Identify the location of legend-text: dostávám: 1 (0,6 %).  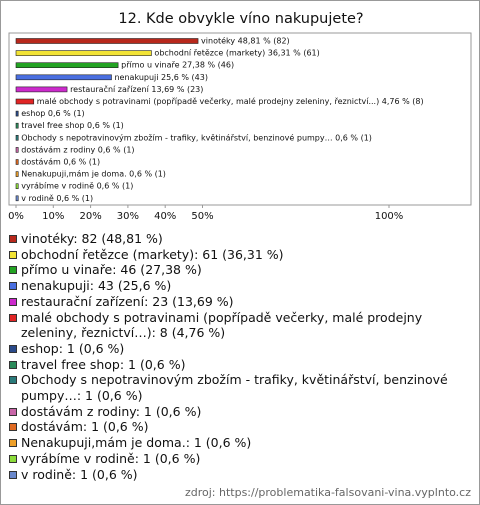
(85, 427).